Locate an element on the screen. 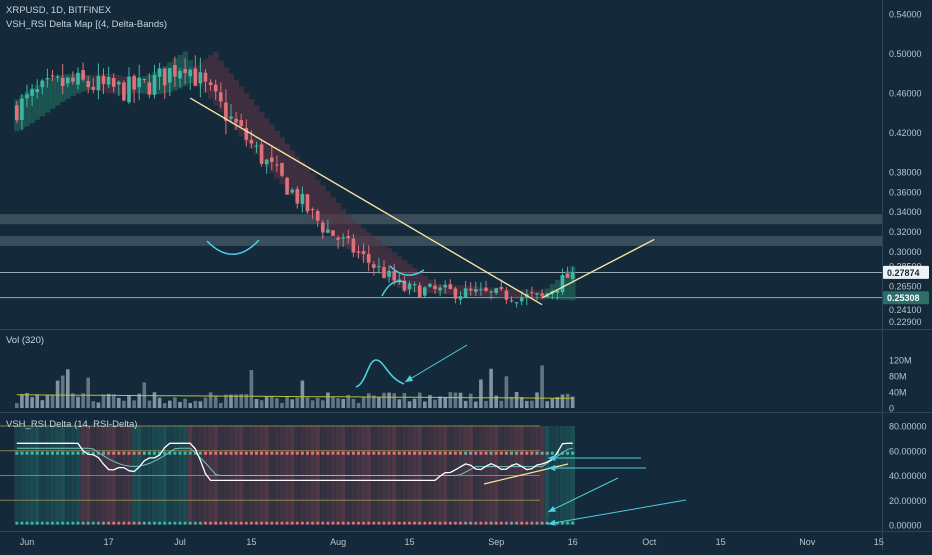 The width and height of the screenshot is (932, 555). price-tick-label: 0.24100 is located at coordinates (905, 310).